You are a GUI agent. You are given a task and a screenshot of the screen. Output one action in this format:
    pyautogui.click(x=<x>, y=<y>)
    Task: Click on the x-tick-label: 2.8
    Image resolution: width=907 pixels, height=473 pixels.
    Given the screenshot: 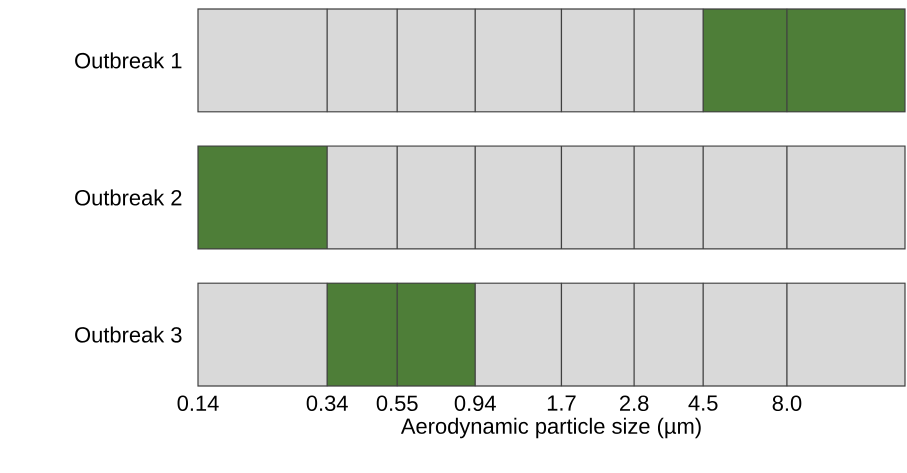 What is the action you would take?
    pyautogui.click(x=634, y=403)
    